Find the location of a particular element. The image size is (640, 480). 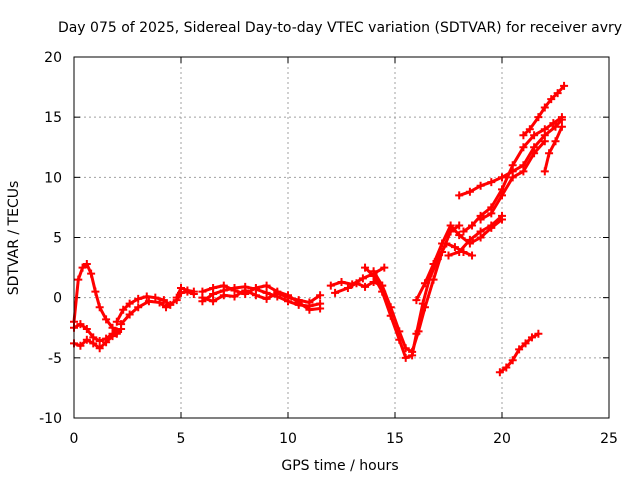

y-tick-label: -10 is located at coordinates (50, 419).